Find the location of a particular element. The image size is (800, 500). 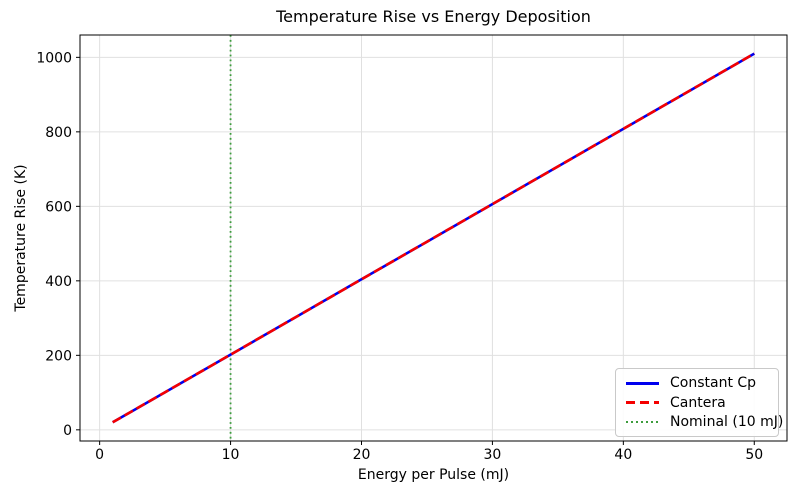

chart-title: Temperature Rise vs Energy Deposition is located at coordinates (433, 16).